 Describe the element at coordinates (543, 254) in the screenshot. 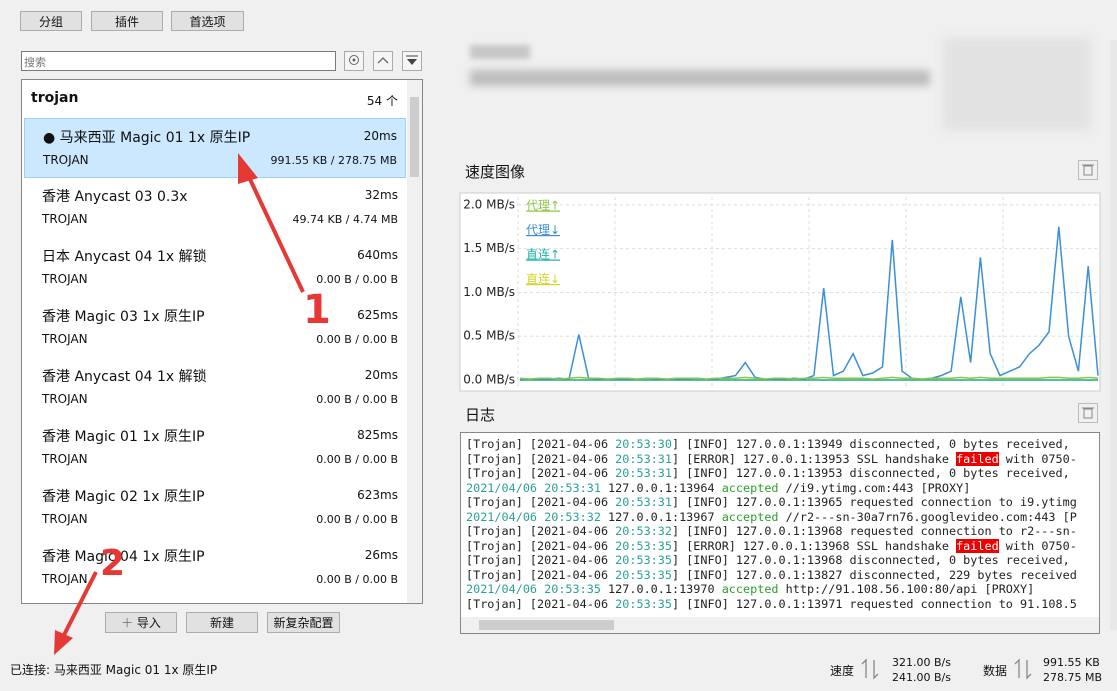

I see `legend-entry: 直连↑` at that location.